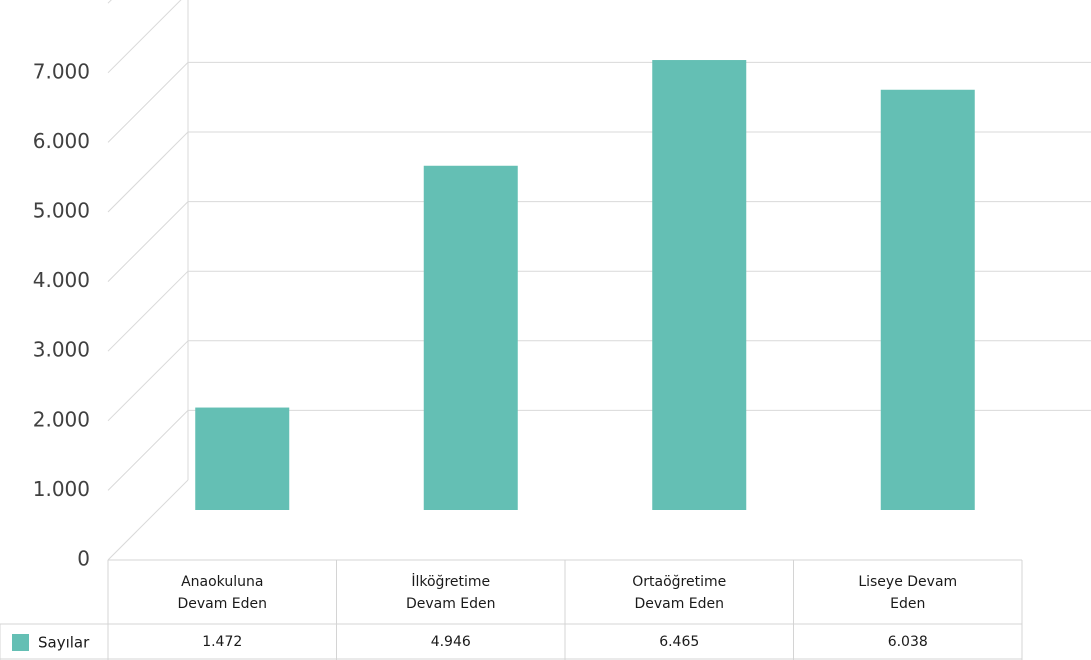 The image size is (1091, 660). What do you see at coordinates (61, 419) in the screenshot?
I see `y-tick-label: 2.000` at bounding box center [61, 419].